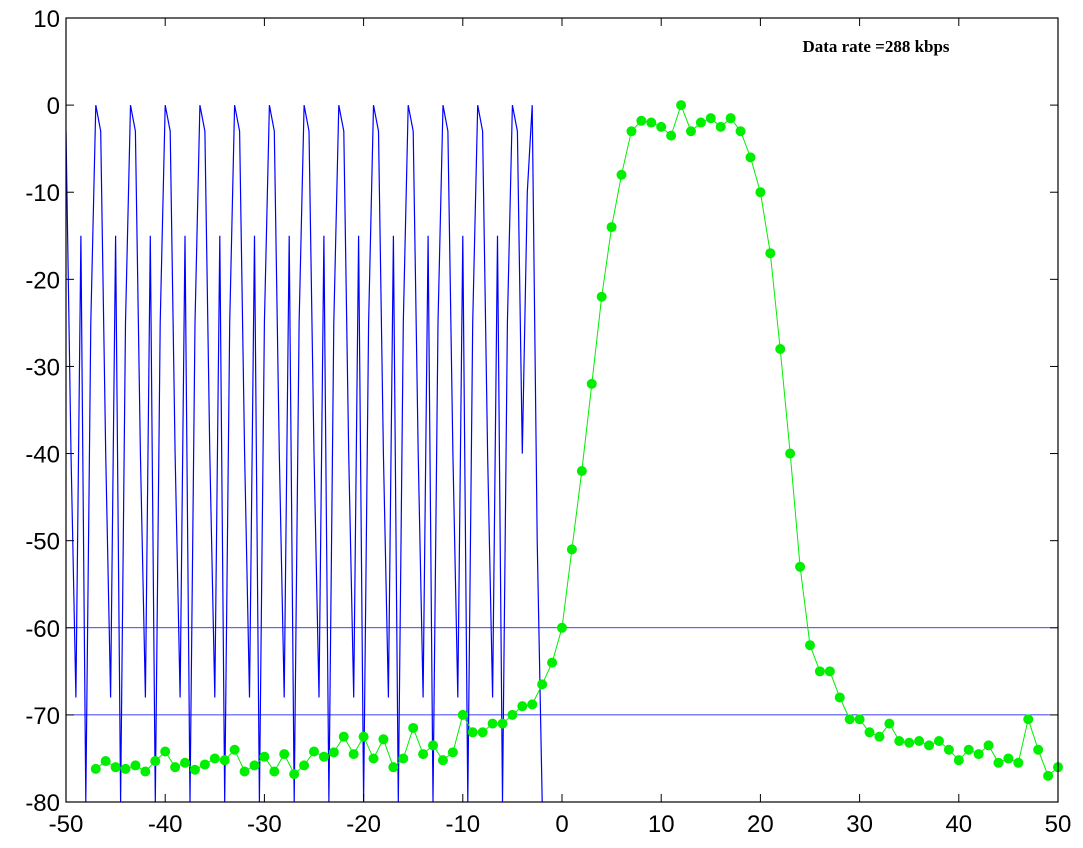  Describe the element at coordinates (165, 824) in the screenshot. I see `x-tick-label: -40` at that location.